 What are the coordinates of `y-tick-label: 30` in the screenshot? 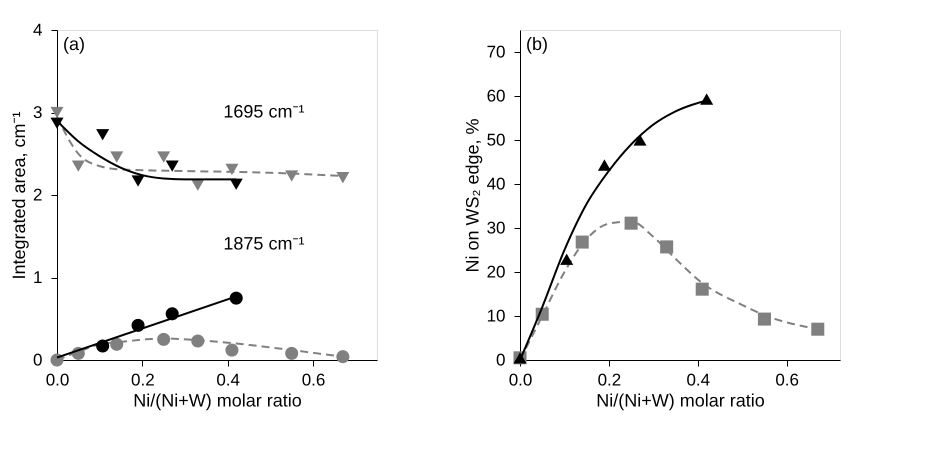 It's located at (496, 228).